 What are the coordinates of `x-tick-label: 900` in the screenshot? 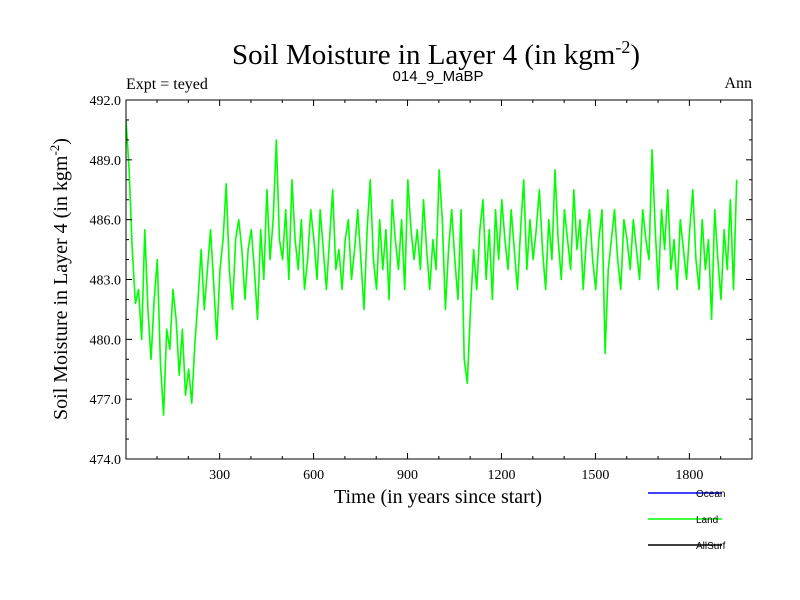 It's located at (407, 475).